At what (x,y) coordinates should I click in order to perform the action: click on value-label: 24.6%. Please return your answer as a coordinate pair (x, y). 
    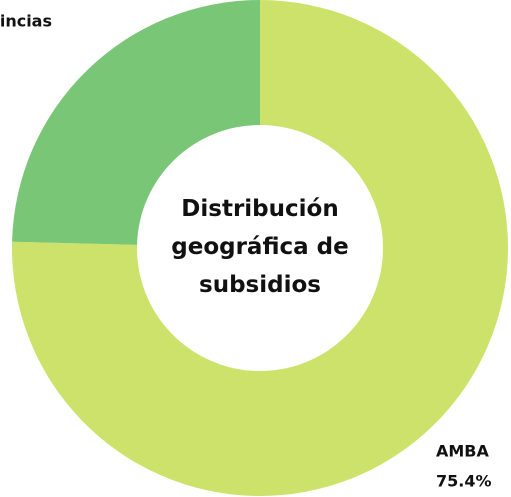
    Looking at the image, I should click on (26, 0).